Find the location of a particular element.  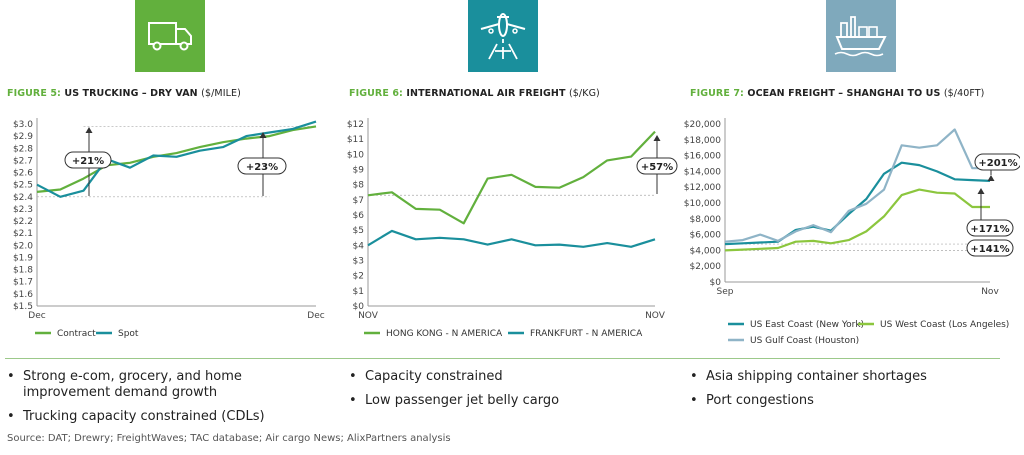

y-tick-label: $8,000 is located at coordinates (706, 220).